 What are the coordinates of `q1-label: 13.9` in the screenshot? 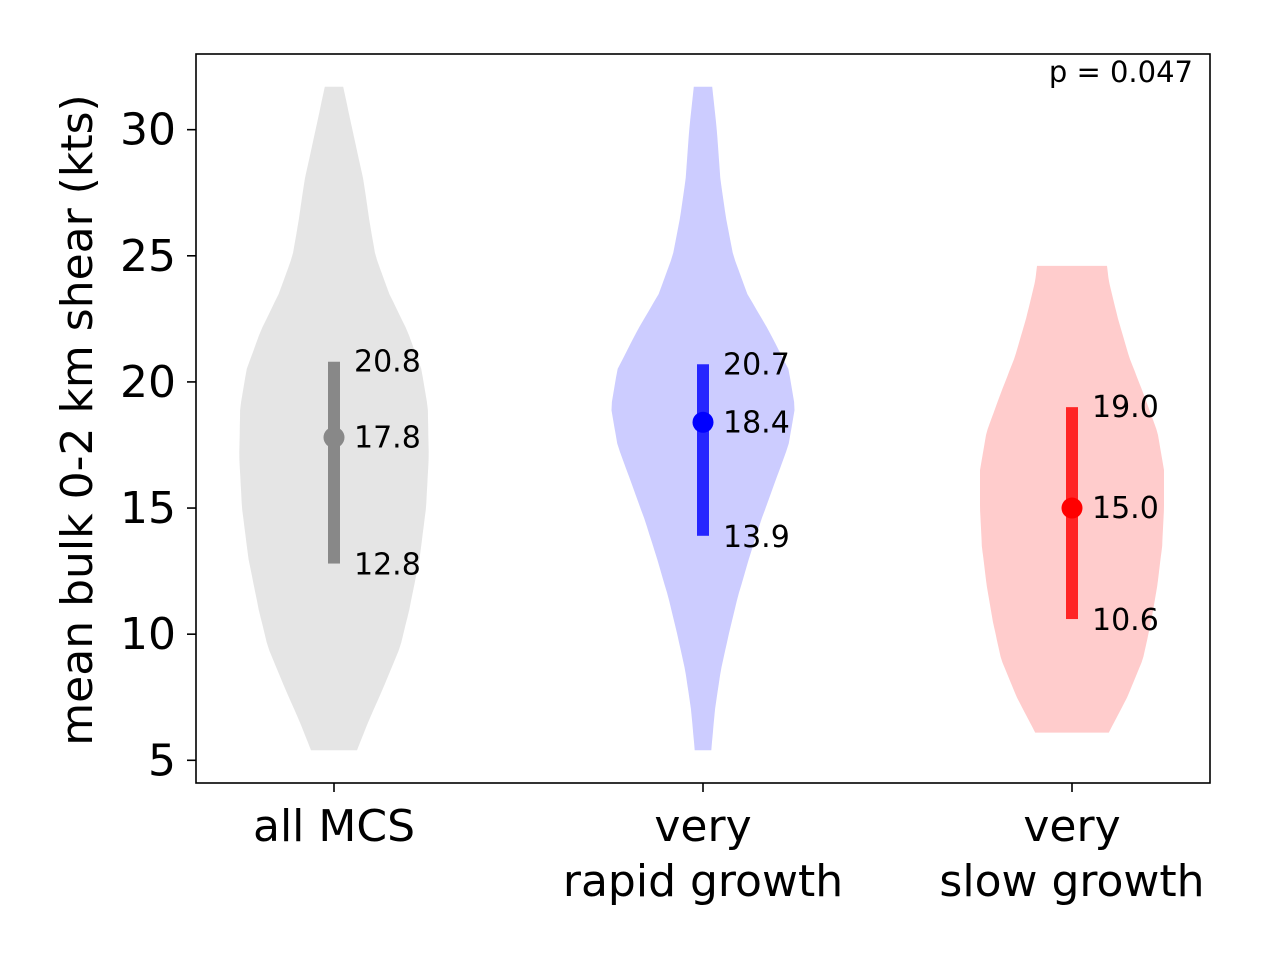 It's located at (756, 537).